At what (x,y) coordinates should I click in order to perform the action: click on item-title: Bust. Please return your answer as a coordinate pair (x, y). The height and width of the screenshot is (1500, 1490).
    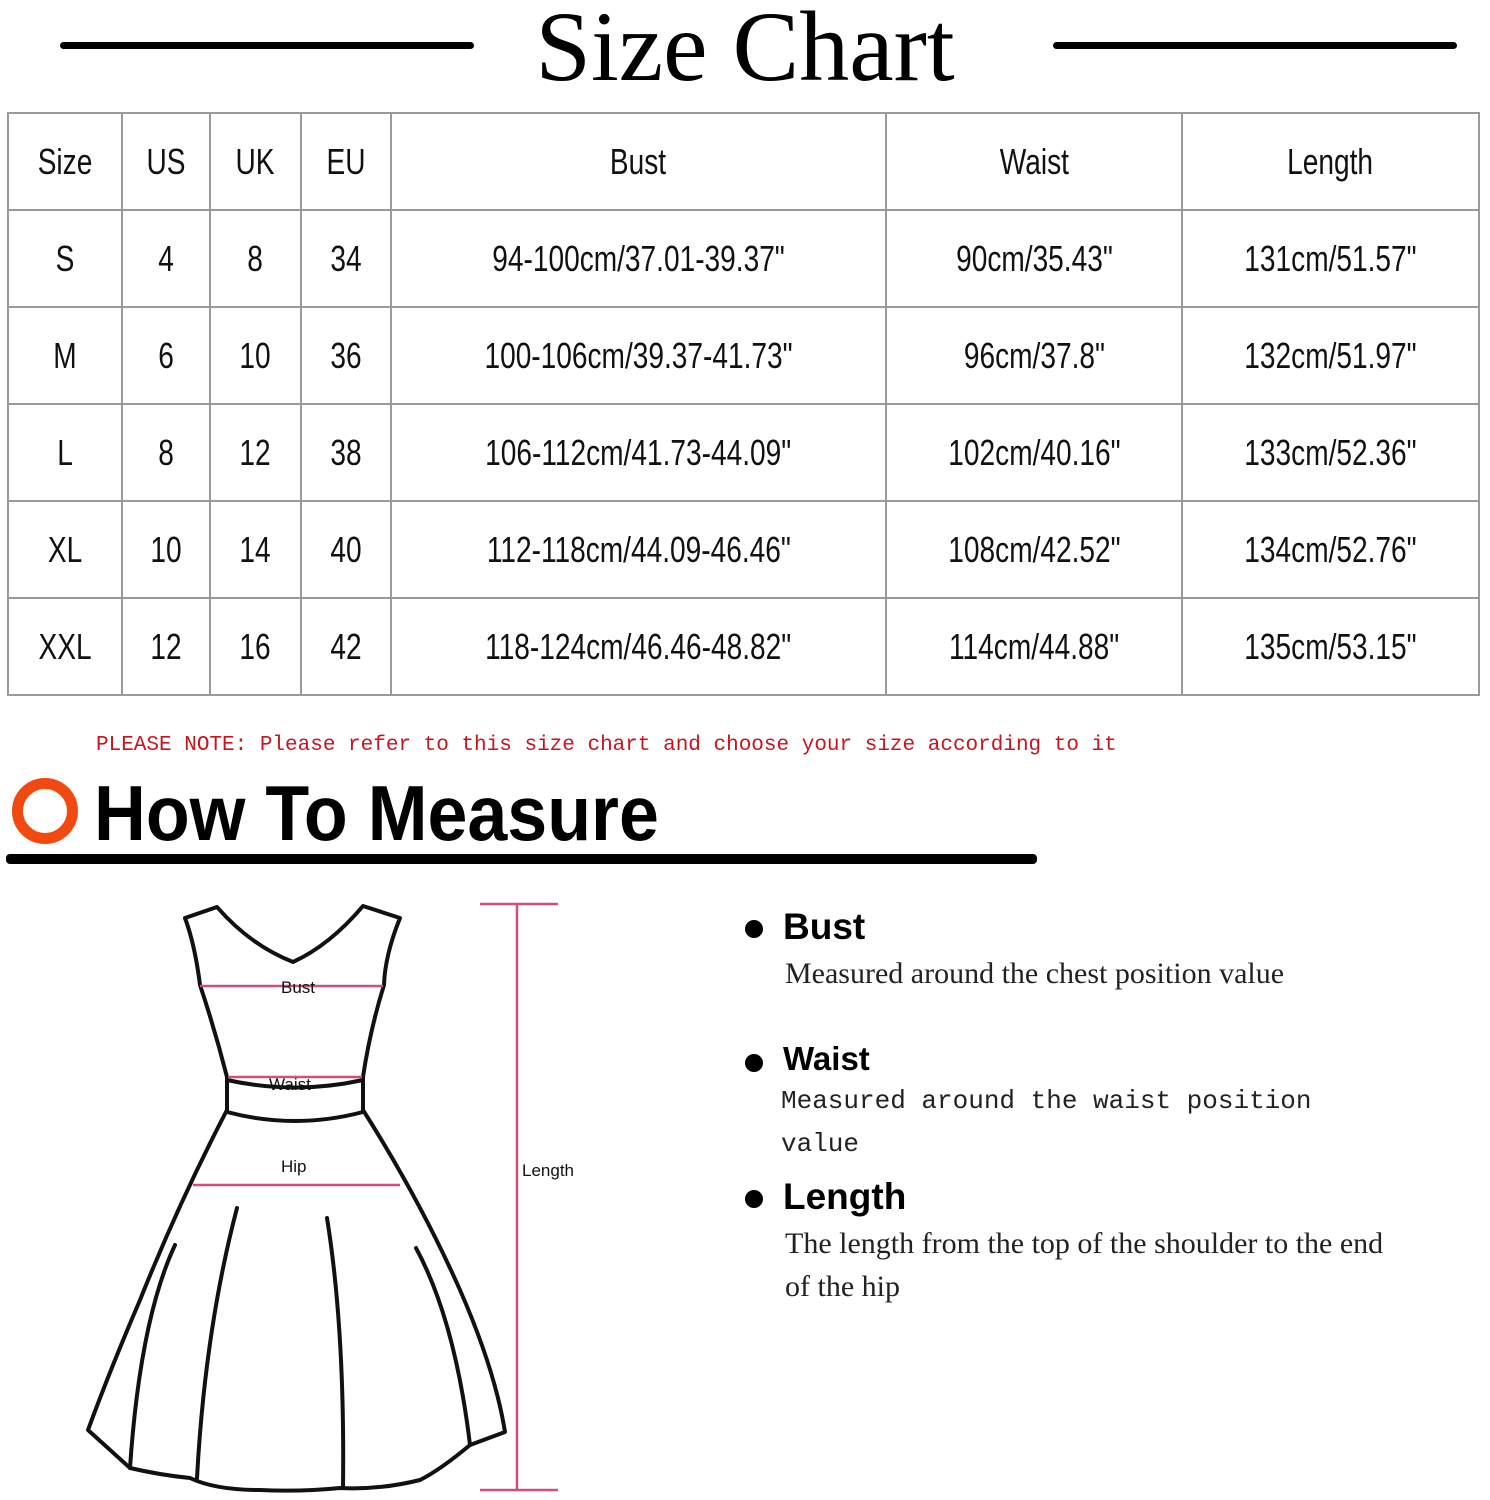
    Looking at the image, I should click on (824, 926).